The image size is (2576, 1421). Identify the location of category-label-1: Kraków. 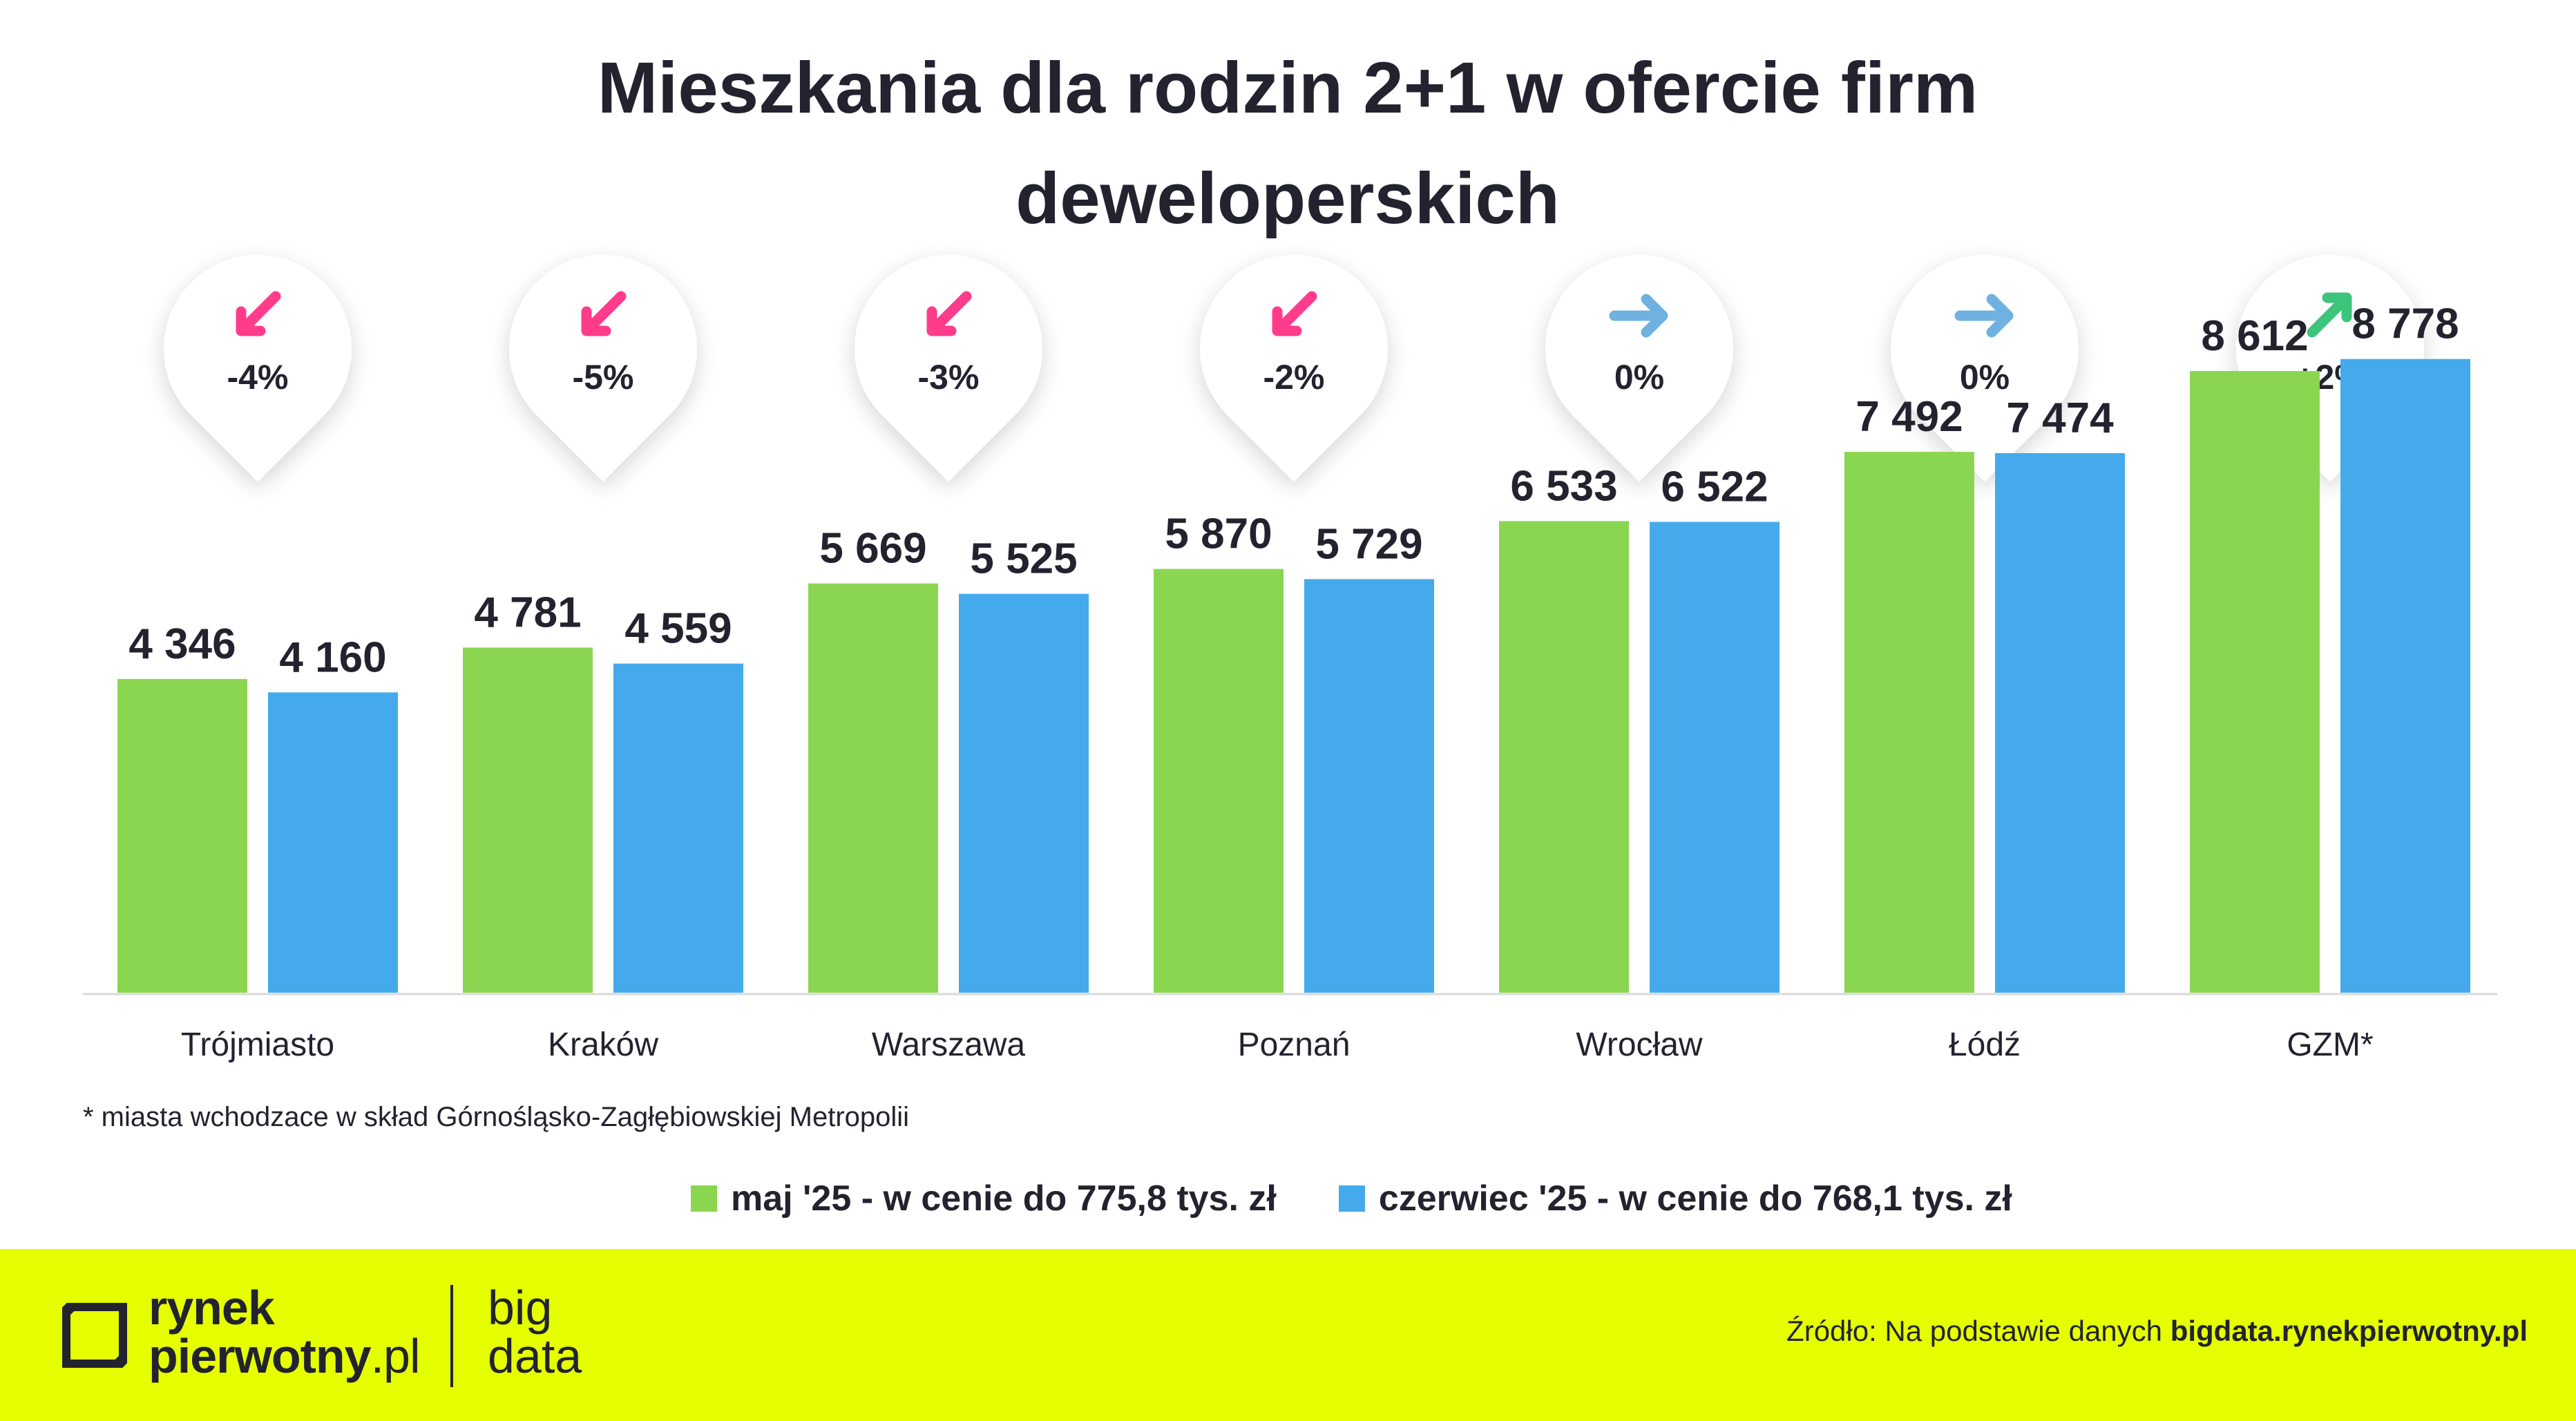
(603, 1045).